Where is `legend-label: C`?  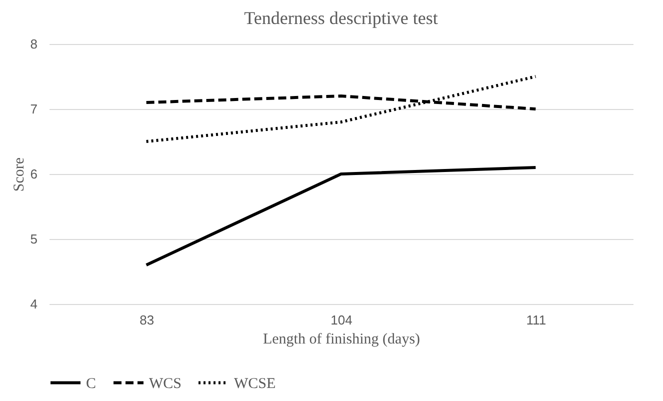
legend-label: C is located at coordinates (91, 384).